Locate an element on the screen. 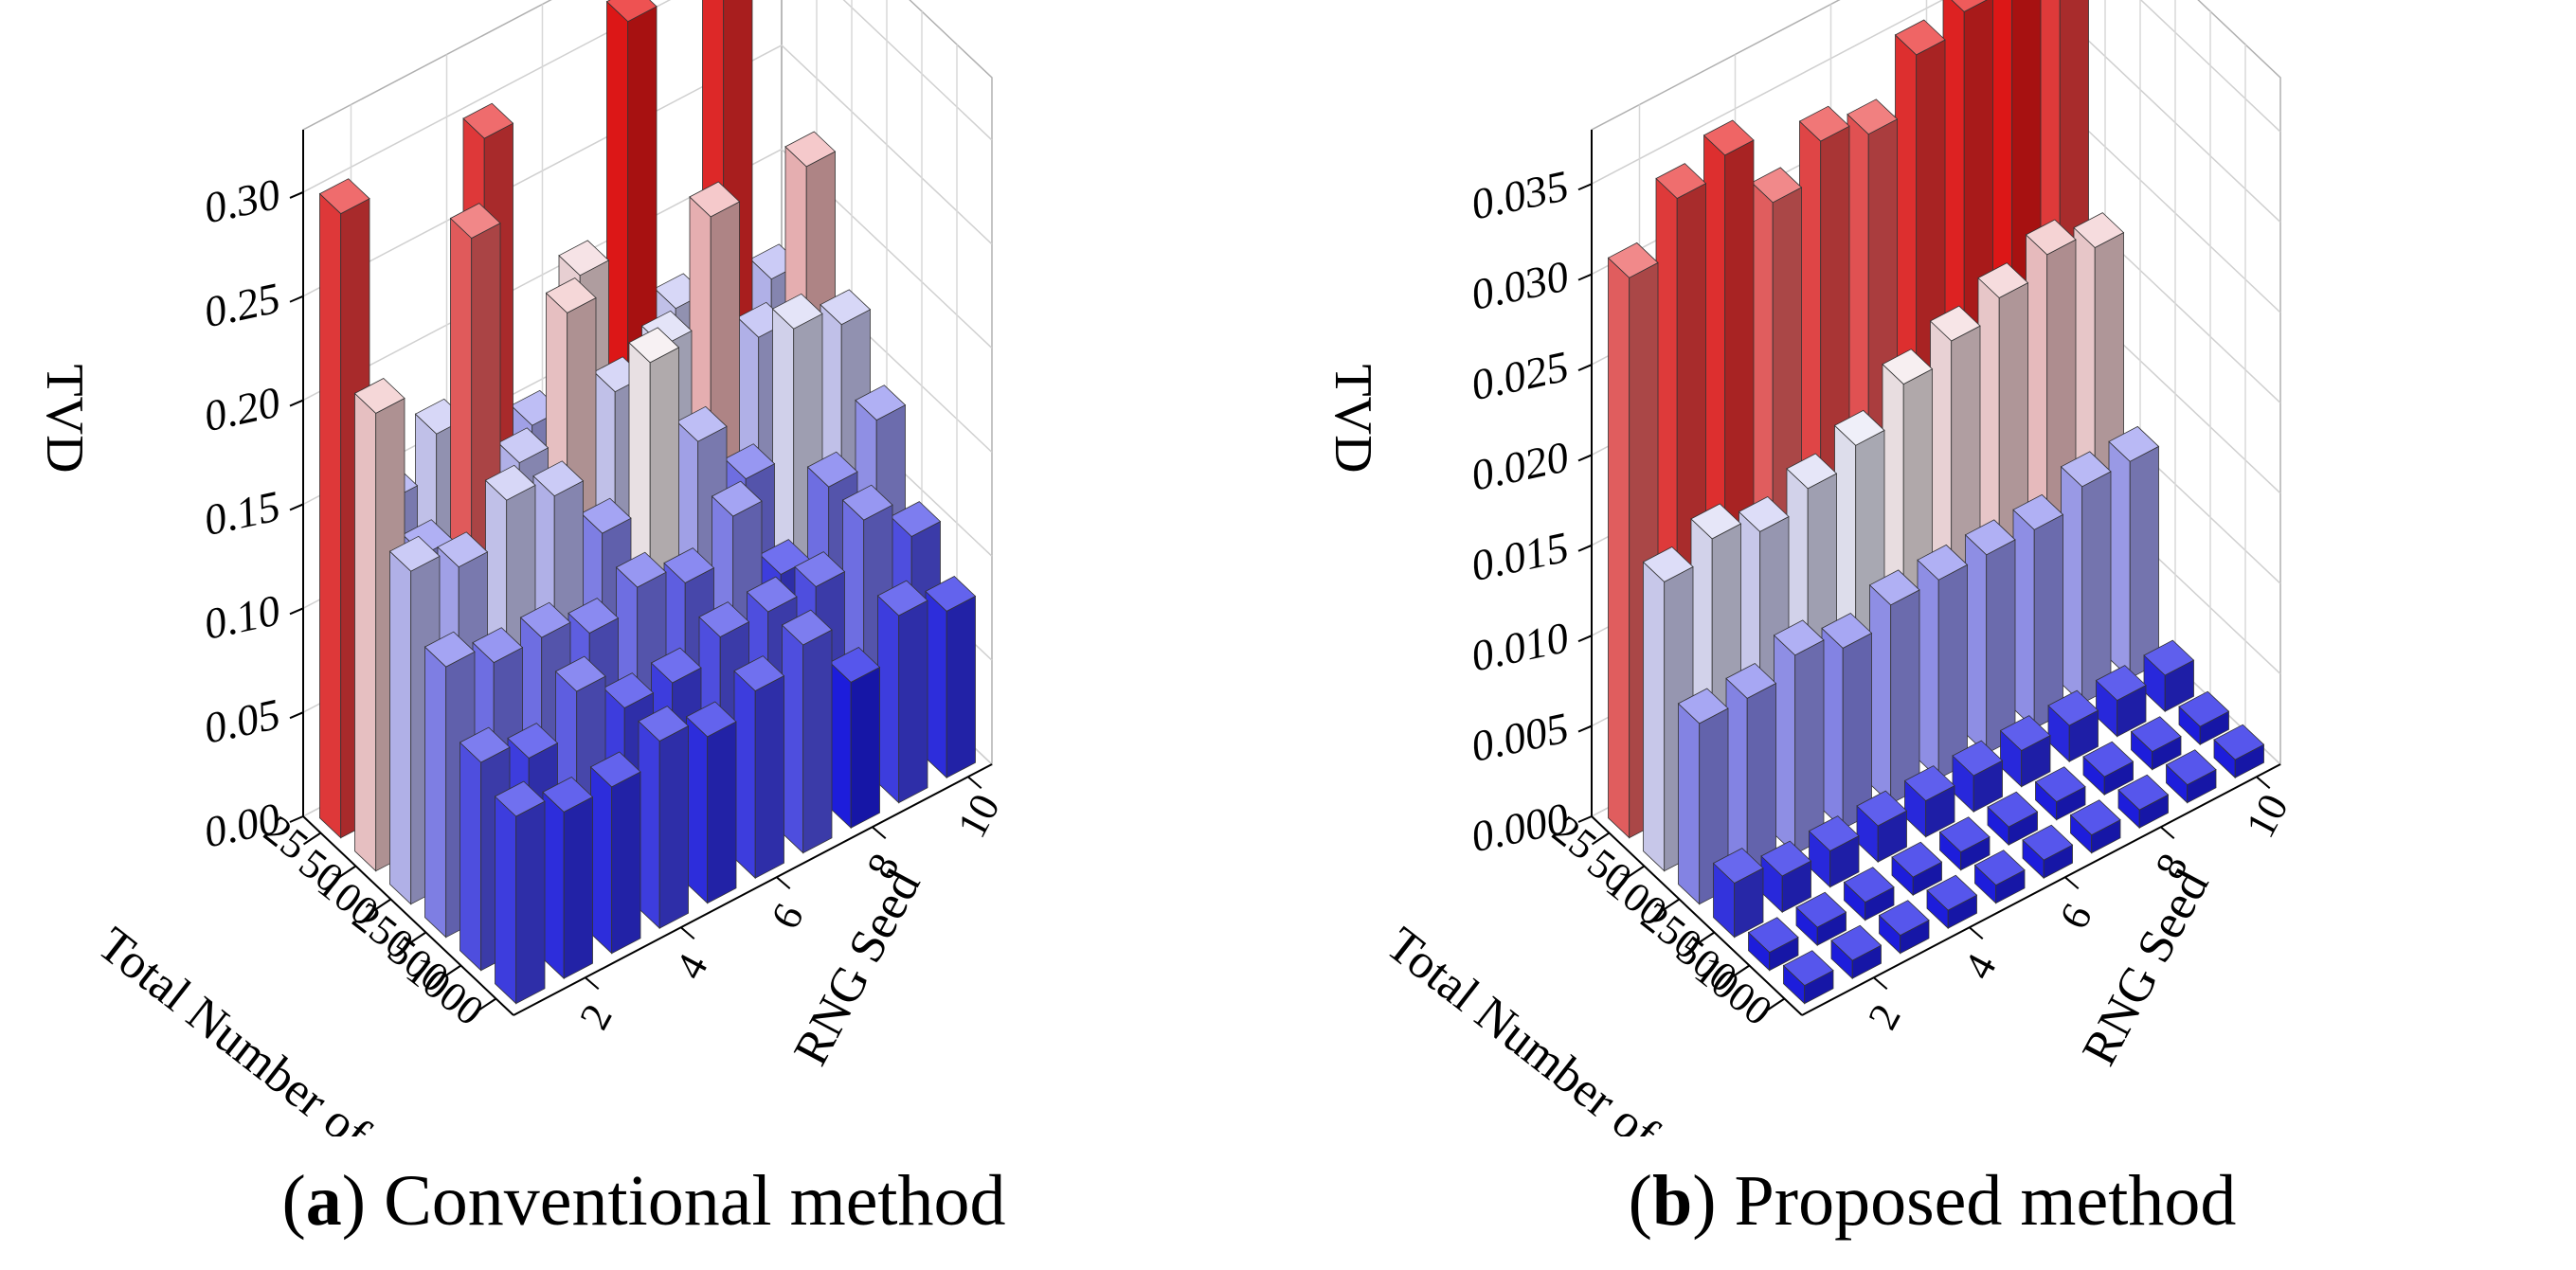 This screenshot has width=2576, height=1270. seed-tick-label: 6 is located at coordinates (787, 916).